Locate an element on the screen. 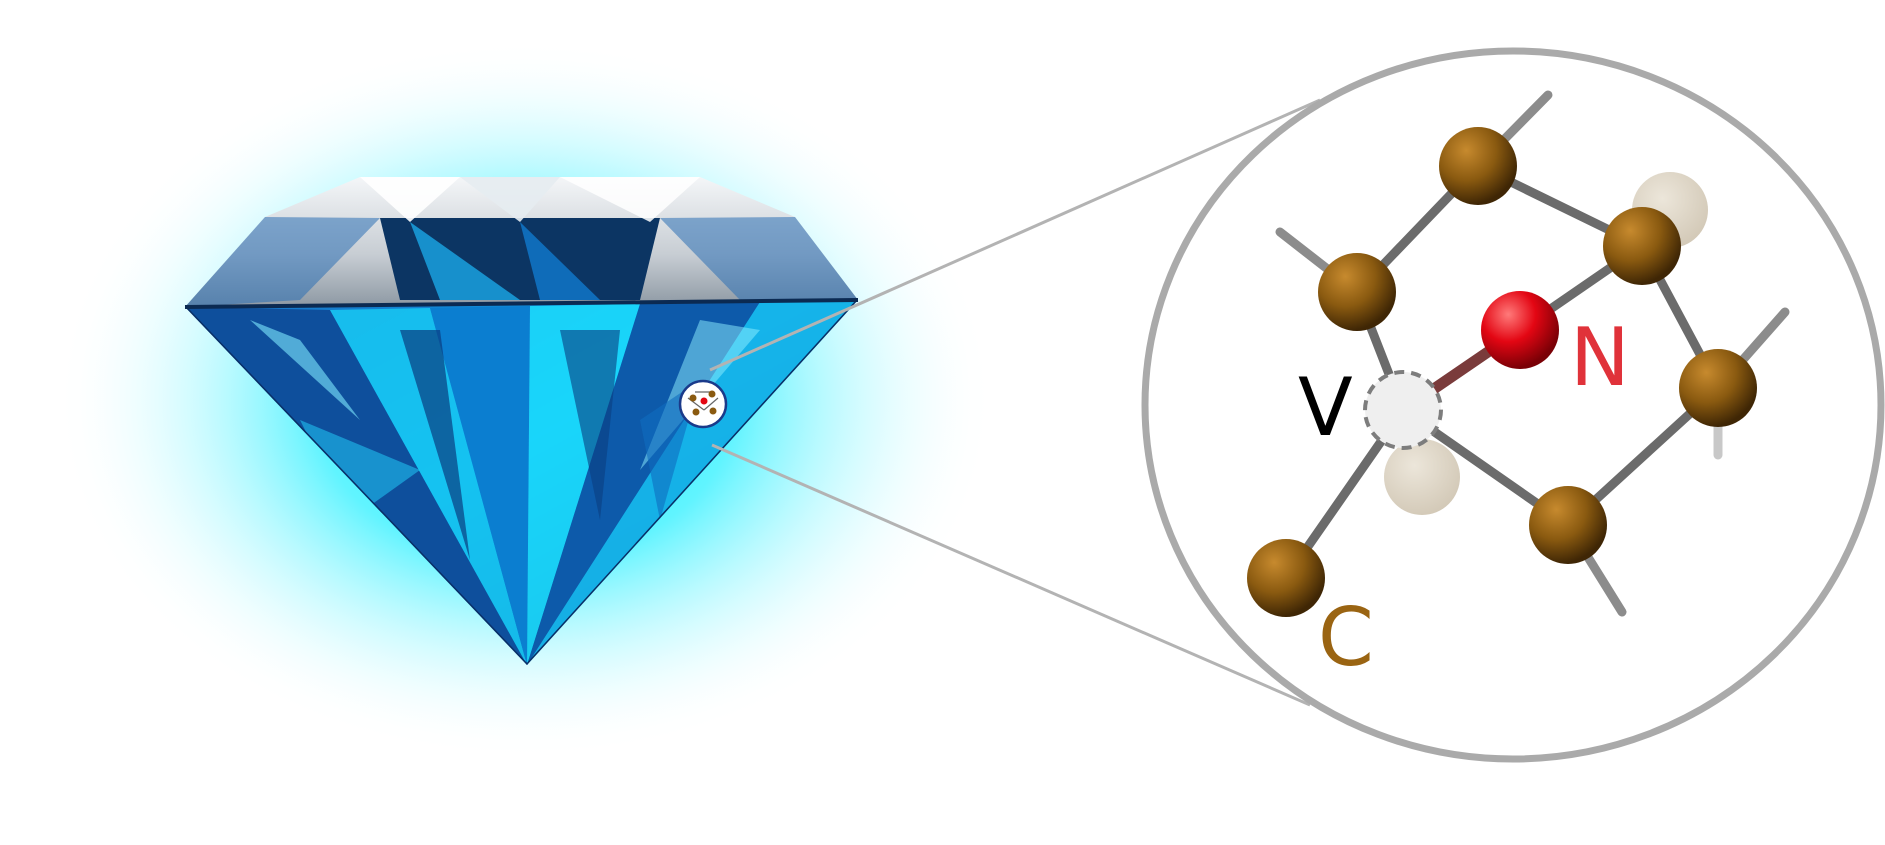  diamond-table-shadow is located at coordinates (520, 259).